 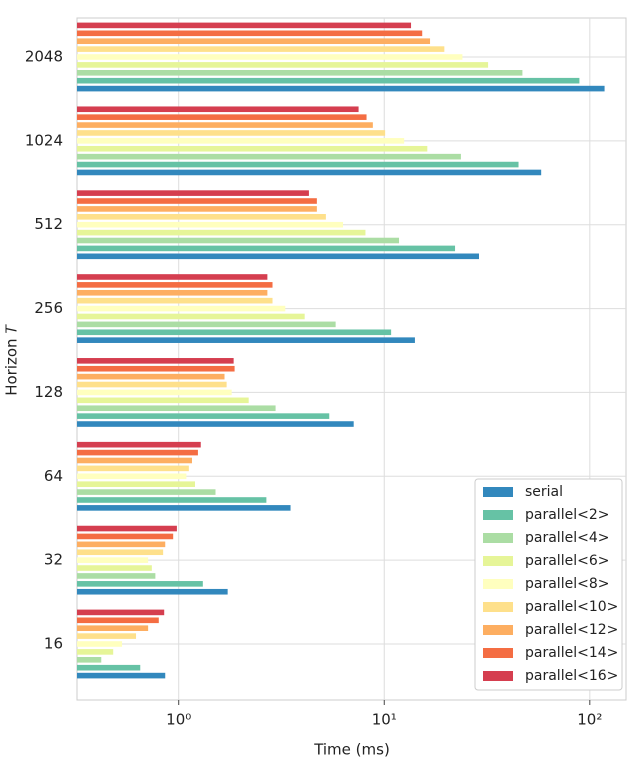 What do you see at coordinates (48, 392) in the screenshot?
I see `y-tick-label: 128` at bounding box center [48, 392].